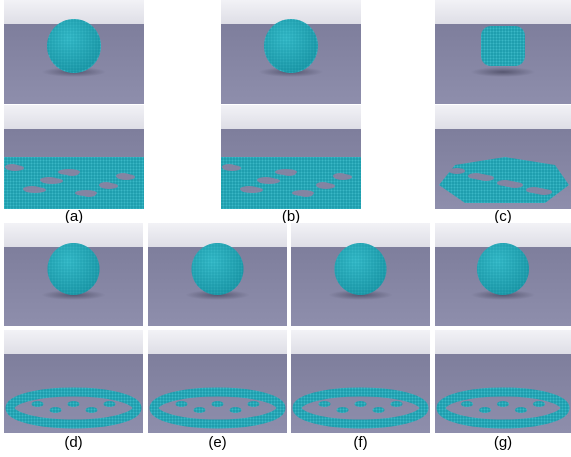  What do you see at coordinates (74, 216) in the screenshot?
I see `panel-label: (a)` at bounding box center [74, 216].